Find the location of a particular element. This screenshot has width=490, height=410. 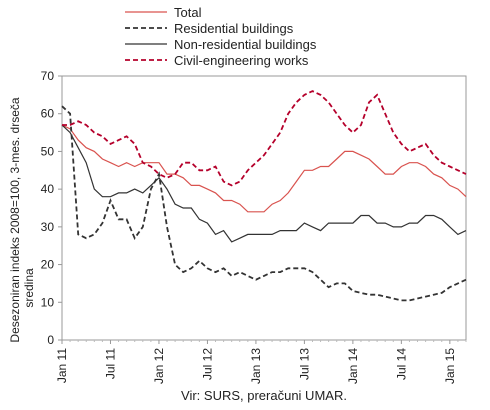

legend-label: Non-residential buildings is located at coordinates (245, 44).